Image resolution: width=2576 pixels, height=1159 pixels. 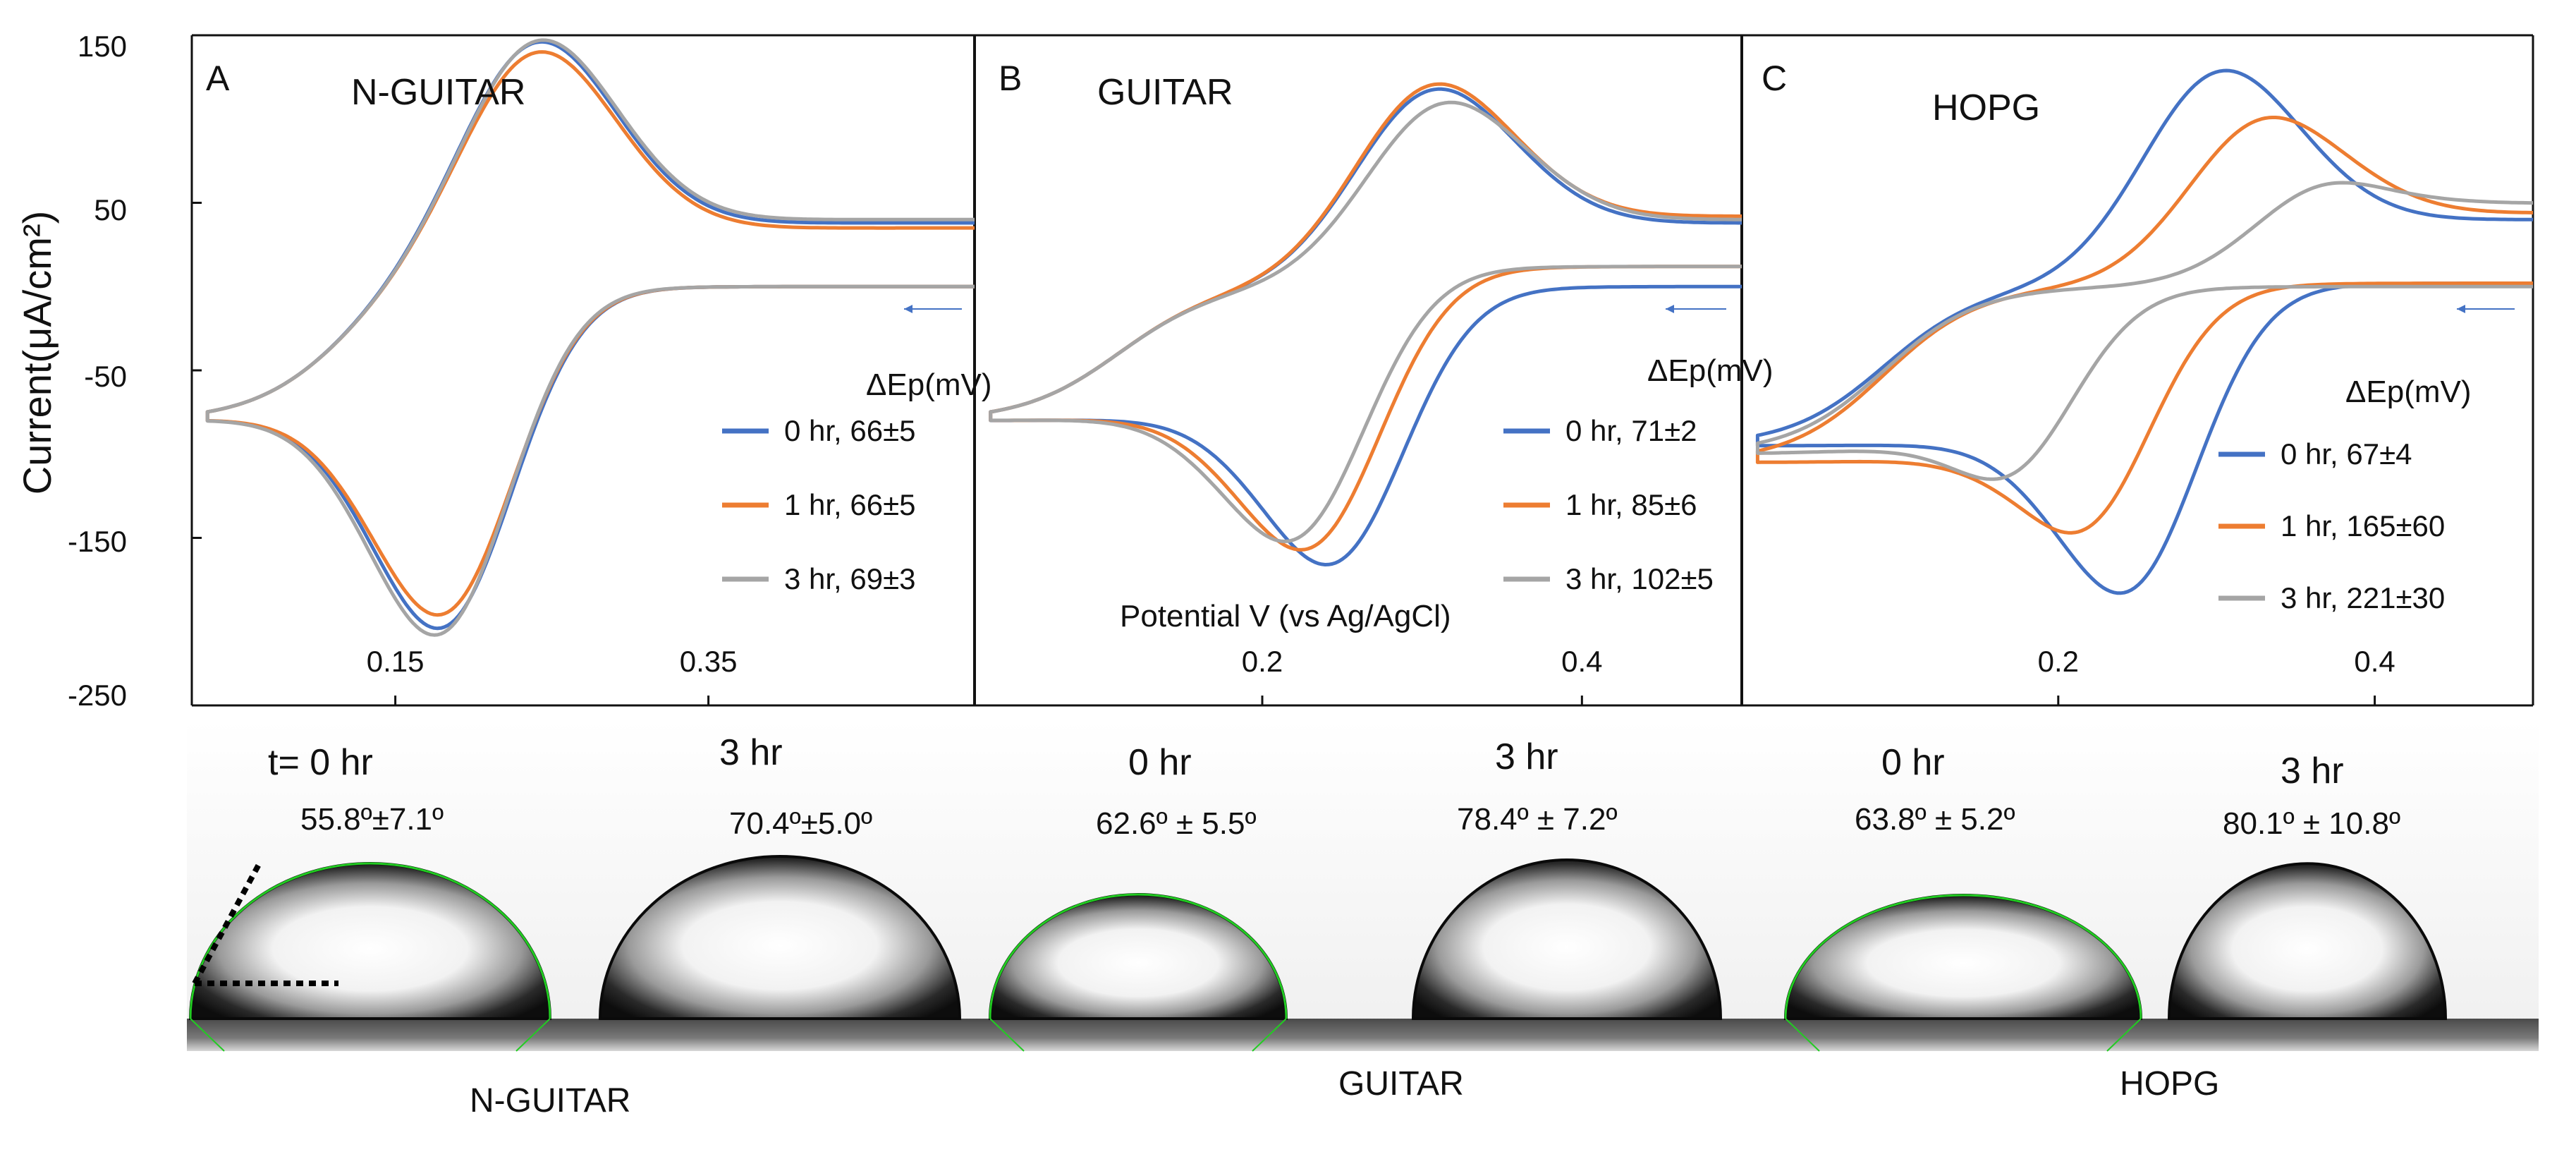 What do you see at coordinates (218, 78) in the screenshot?
I see `panel-letter-a: A` at bounding box center [218, 78].